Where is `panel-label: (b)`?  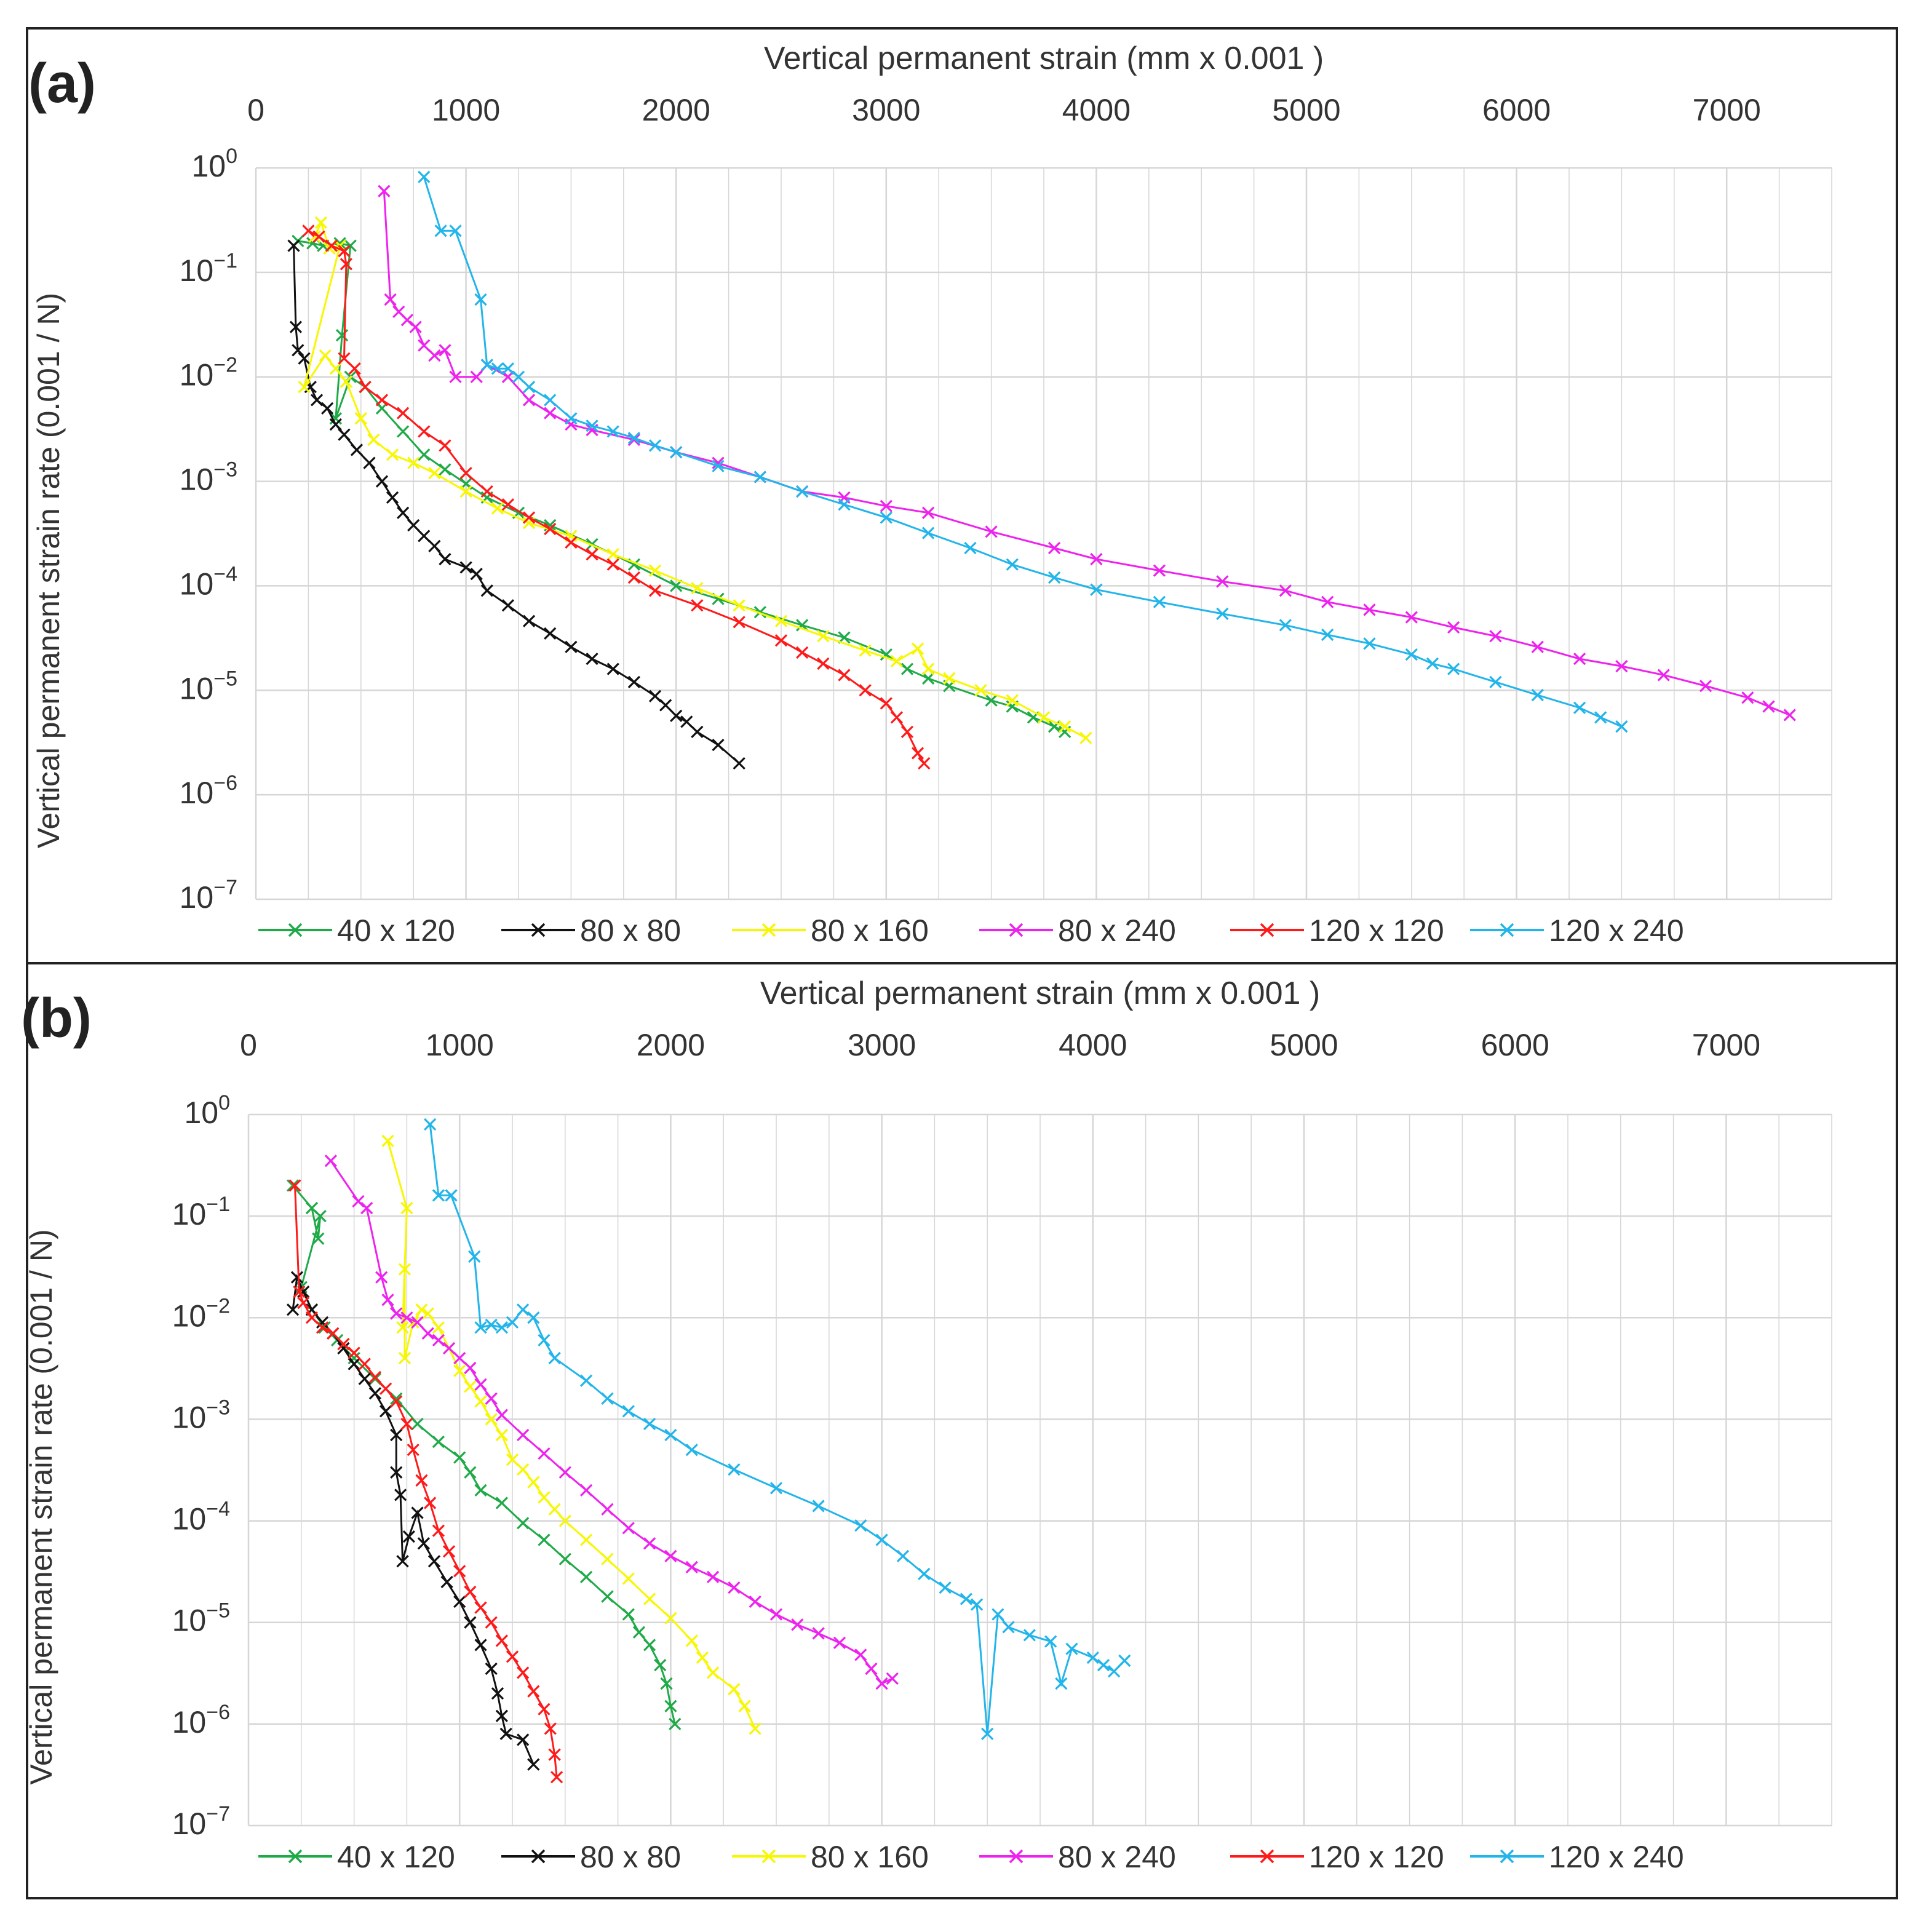 panel-label: (b) is located at coordinates (56, 1018).